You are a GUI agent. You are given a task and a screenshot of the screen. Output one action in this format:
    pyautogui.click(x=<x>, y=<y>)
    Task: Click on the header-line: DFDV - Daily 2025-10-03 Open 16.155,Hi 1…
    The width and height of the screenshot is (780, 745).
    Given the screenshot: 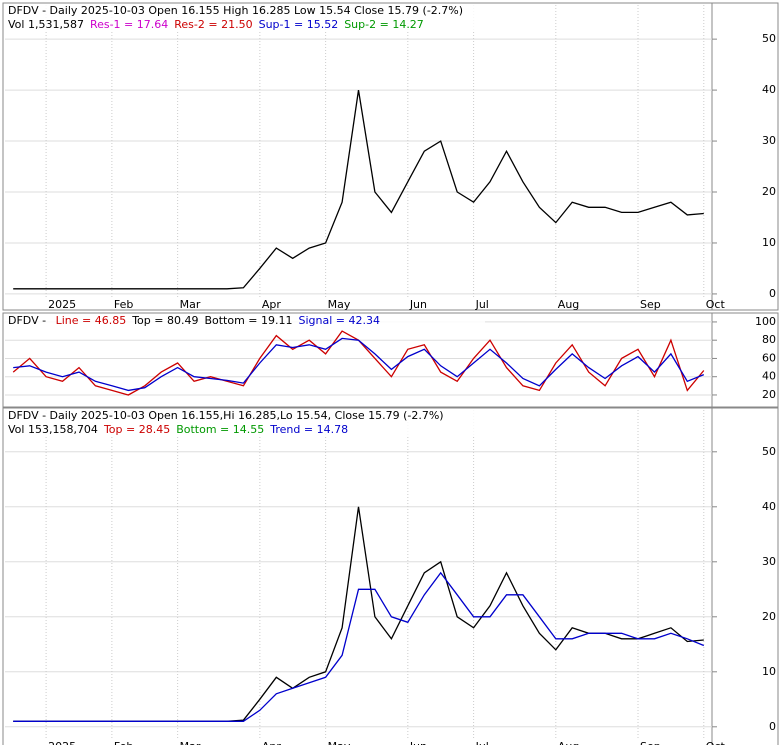 What is the action you would take?
    pyautogui.click(x=226, y=415)
    